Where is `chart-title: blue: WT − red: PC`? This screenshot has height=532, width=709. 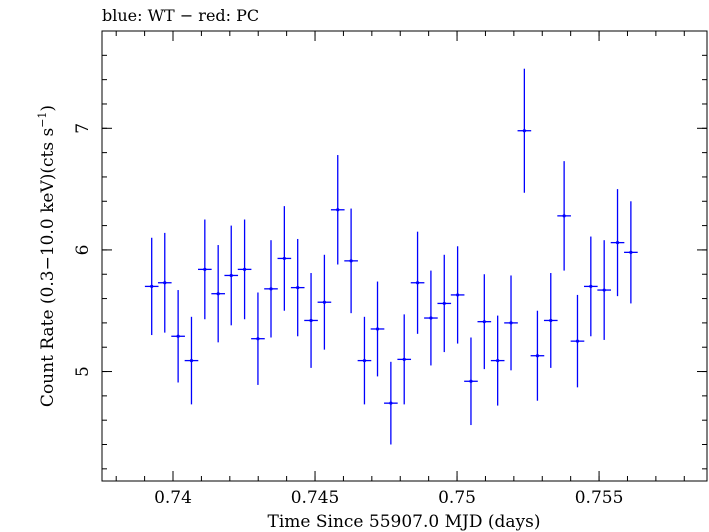 chart-title: blue: WT − red: PC is located at coordinates (180, 15).